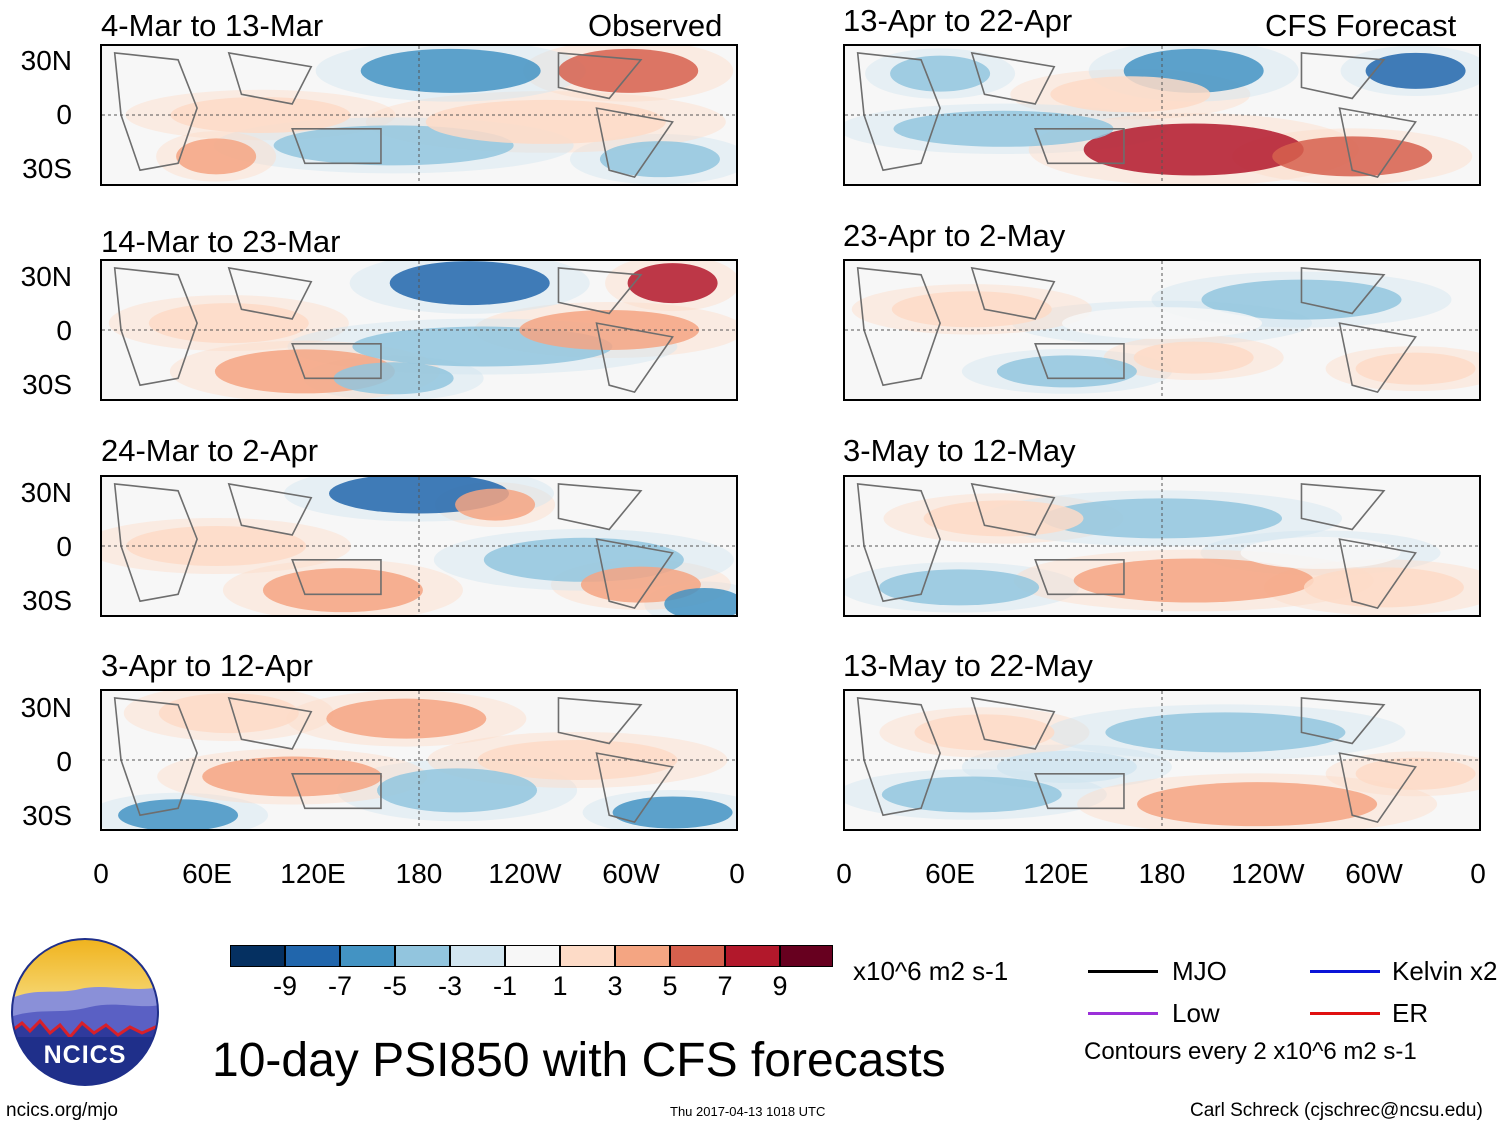 The image size is (1510, 1127). I want to click on legend-line-mjo, so click(1123, 971).